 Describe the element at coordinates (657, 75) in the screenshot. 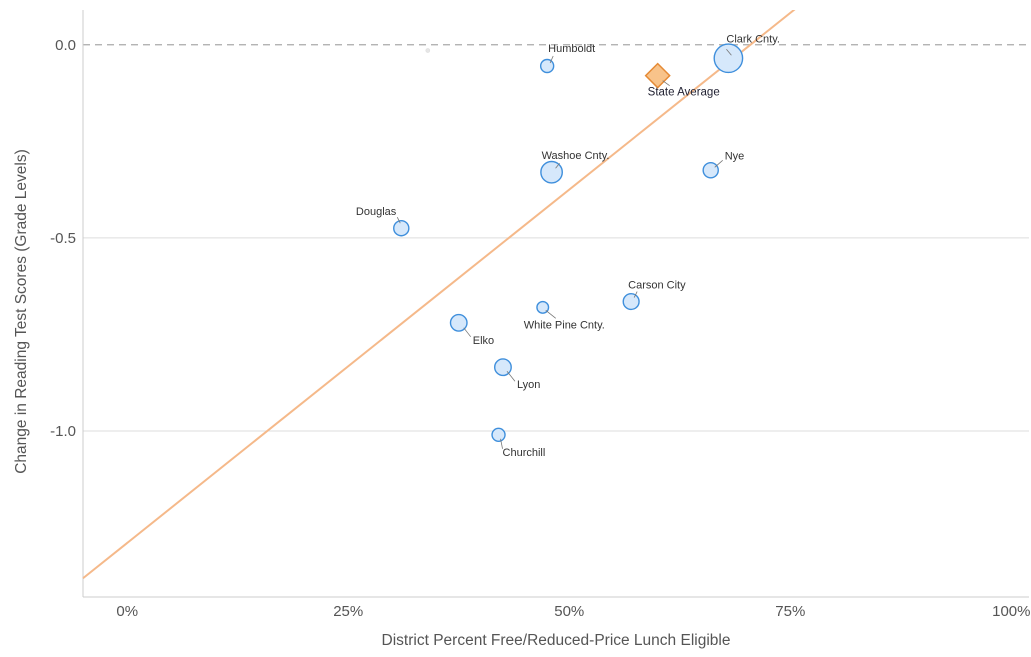

I see `state-average-marker` at that location.